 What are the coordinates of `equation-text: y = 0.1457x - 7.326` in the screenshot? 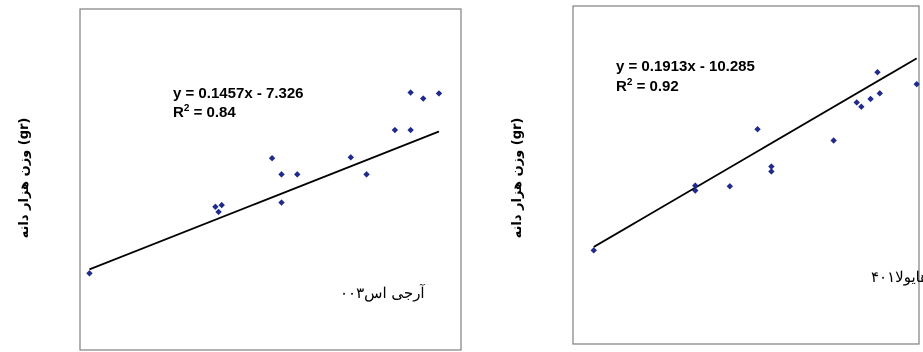 It's located at (238, 93).